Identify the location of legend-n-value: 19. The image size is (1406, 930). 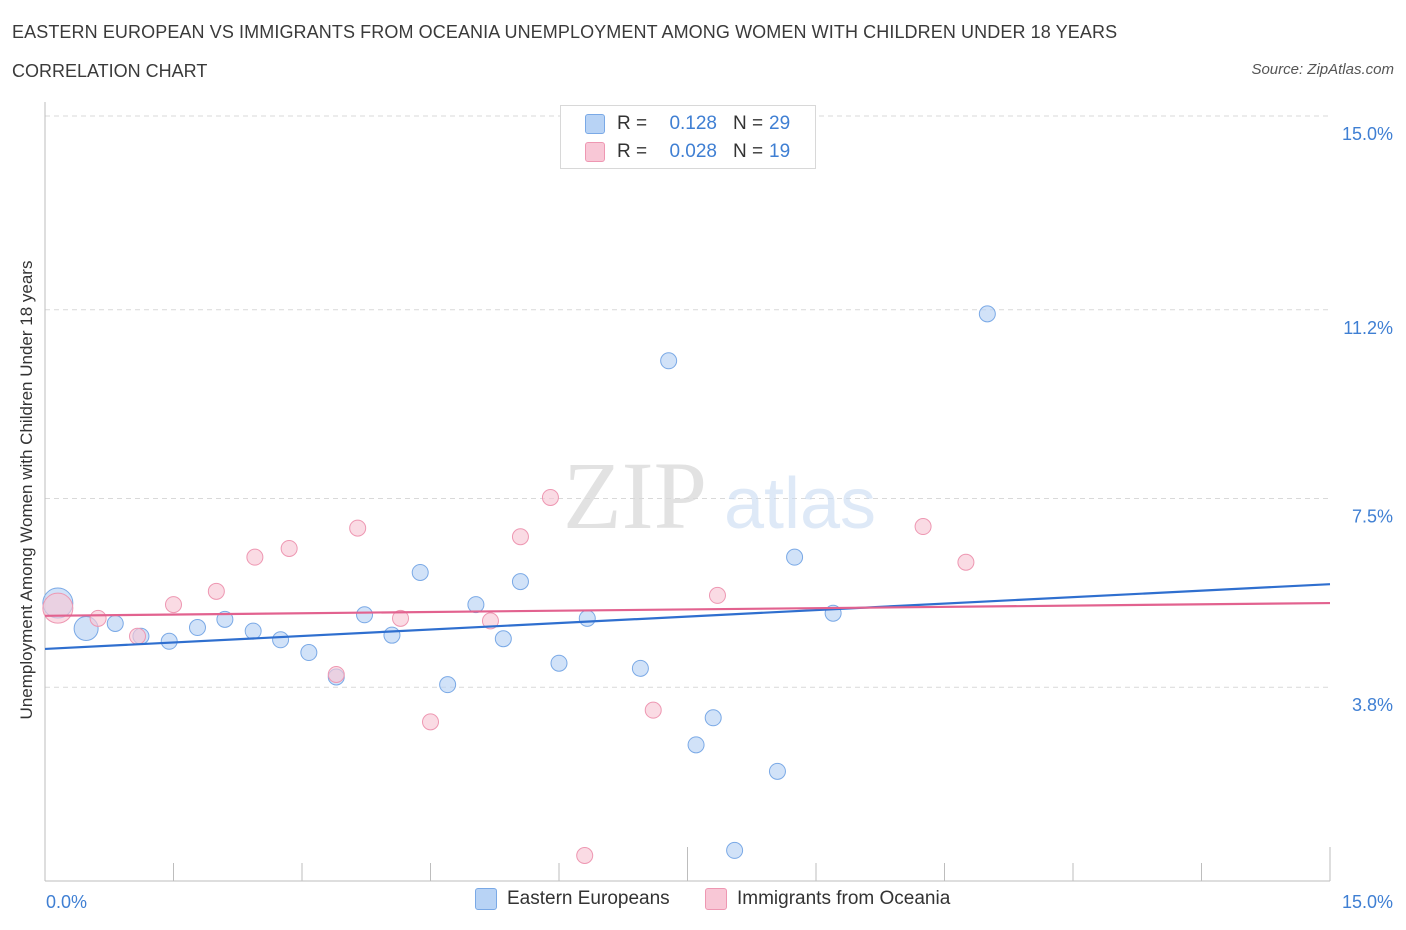
(780, 151).